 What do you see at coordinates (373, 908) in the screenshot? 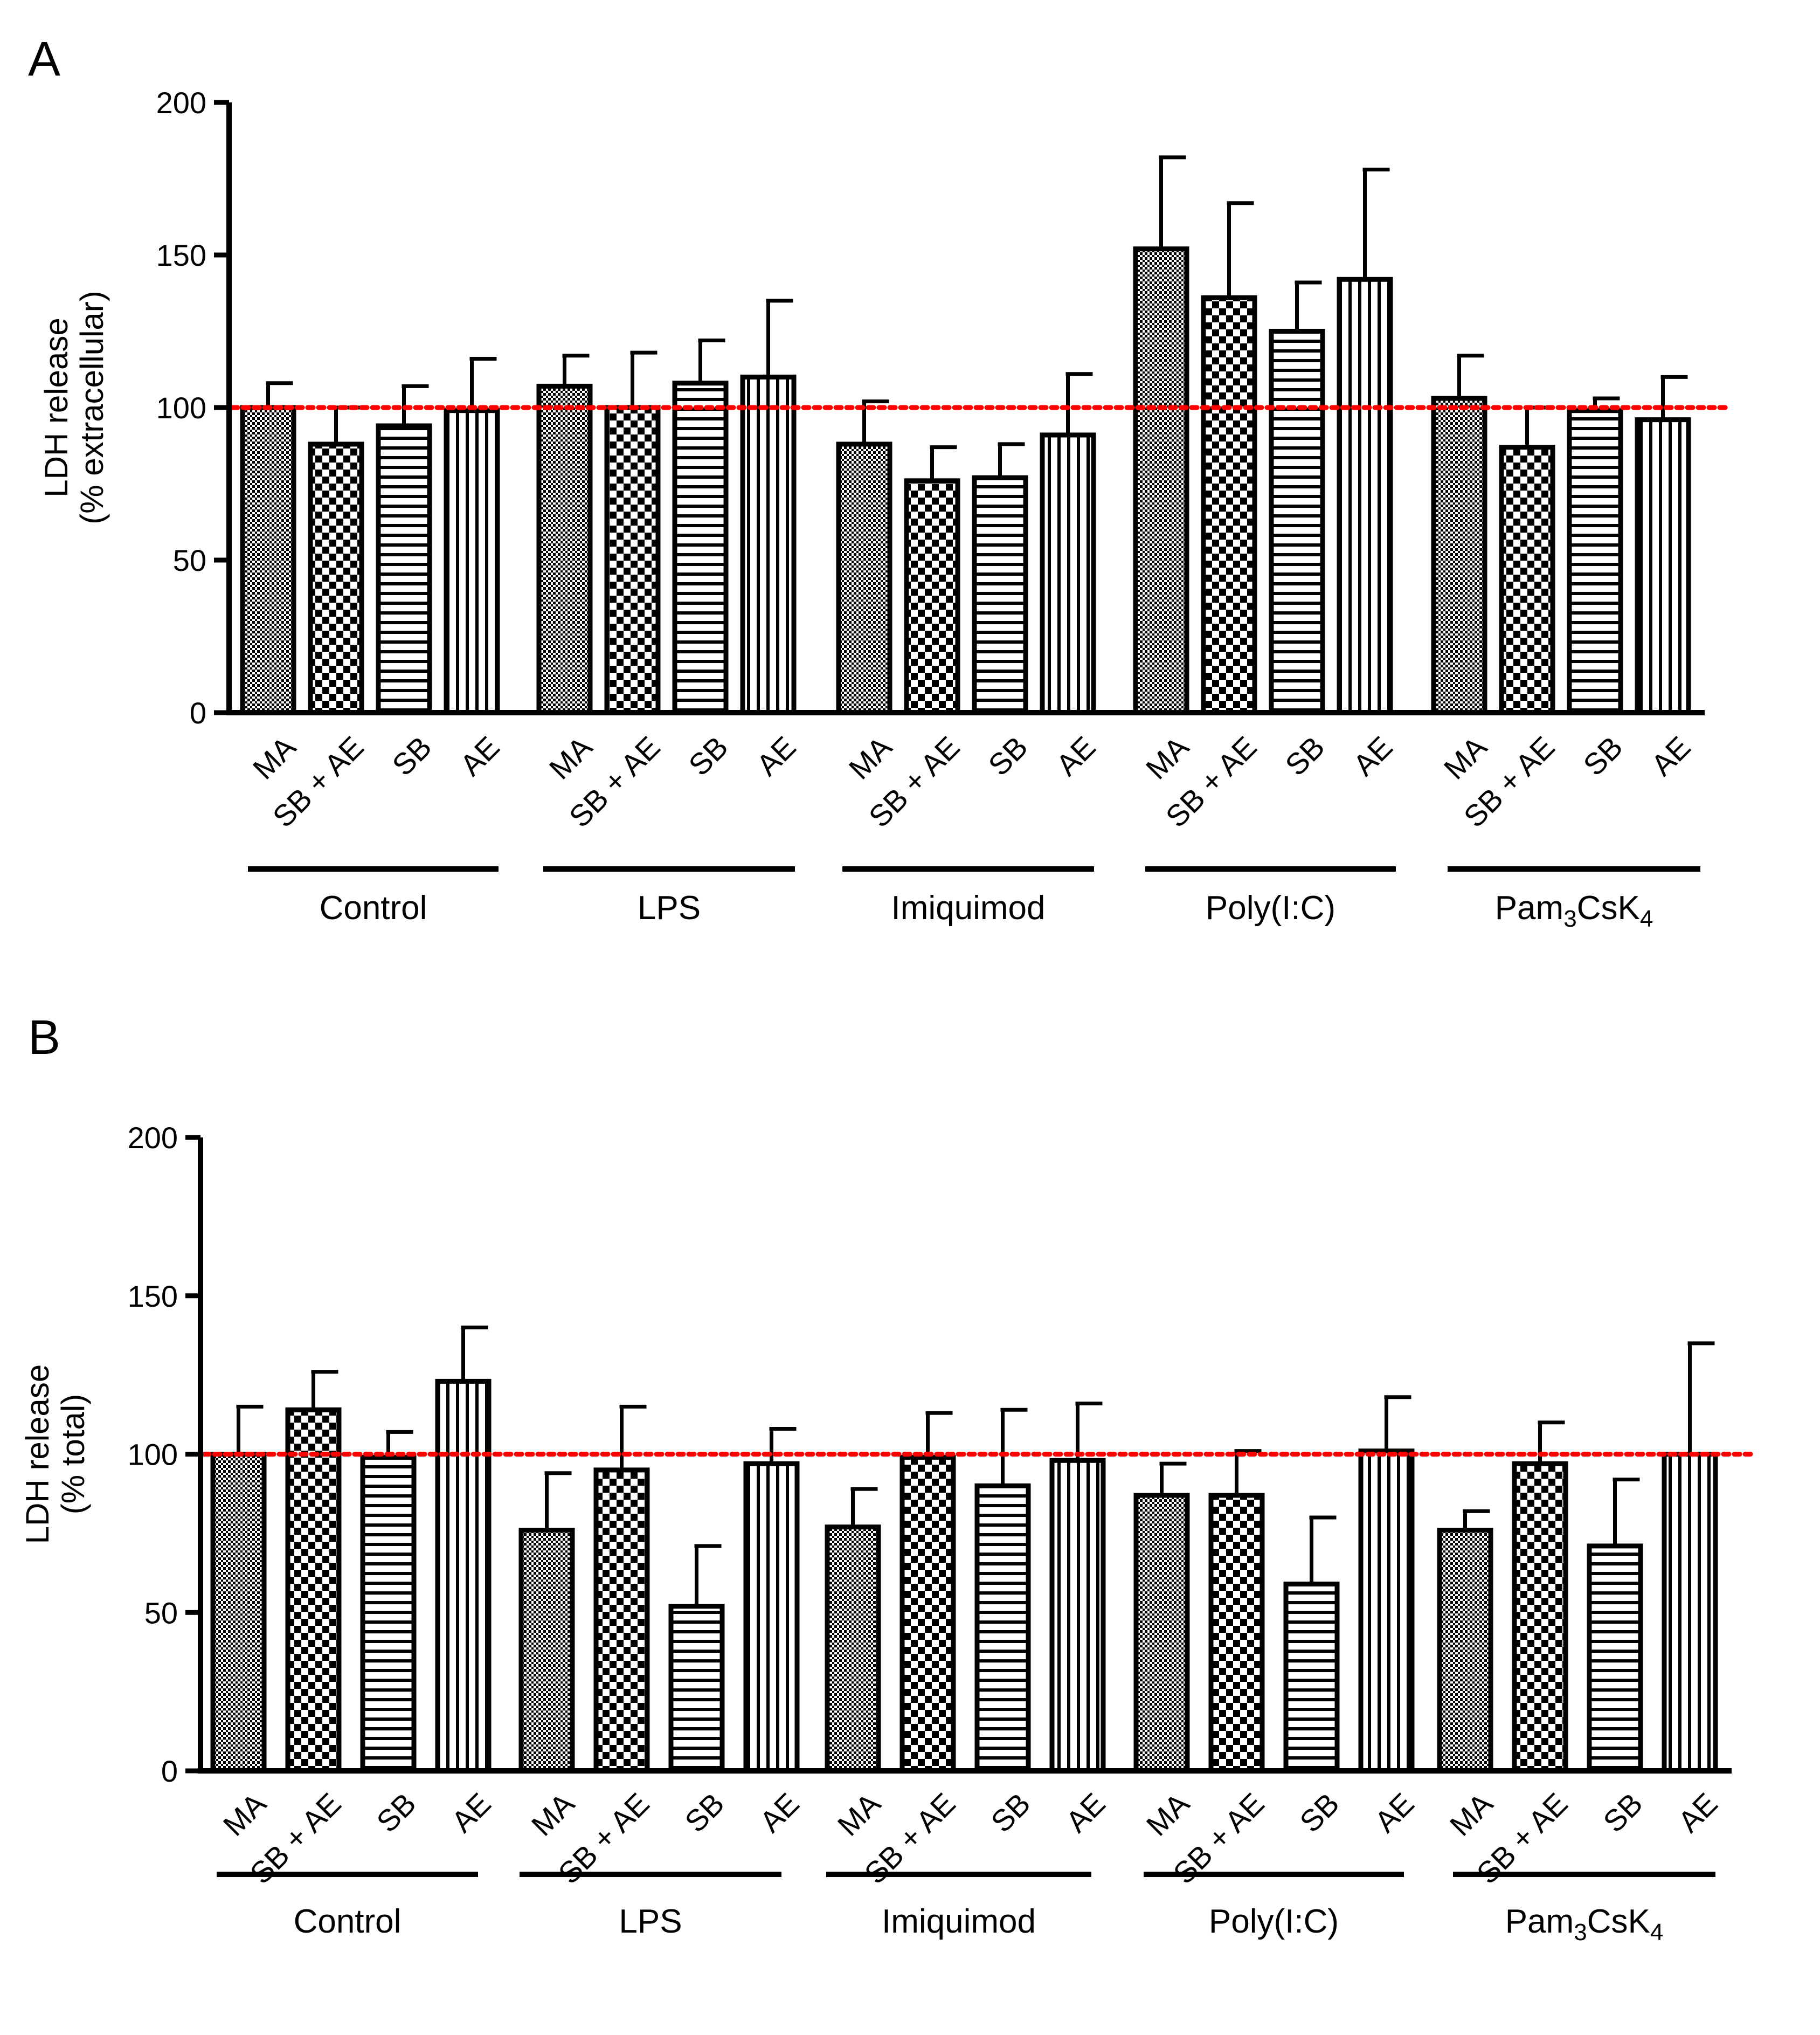
I see `panel-a-group-label: Control` at bounding box center [373, 908].